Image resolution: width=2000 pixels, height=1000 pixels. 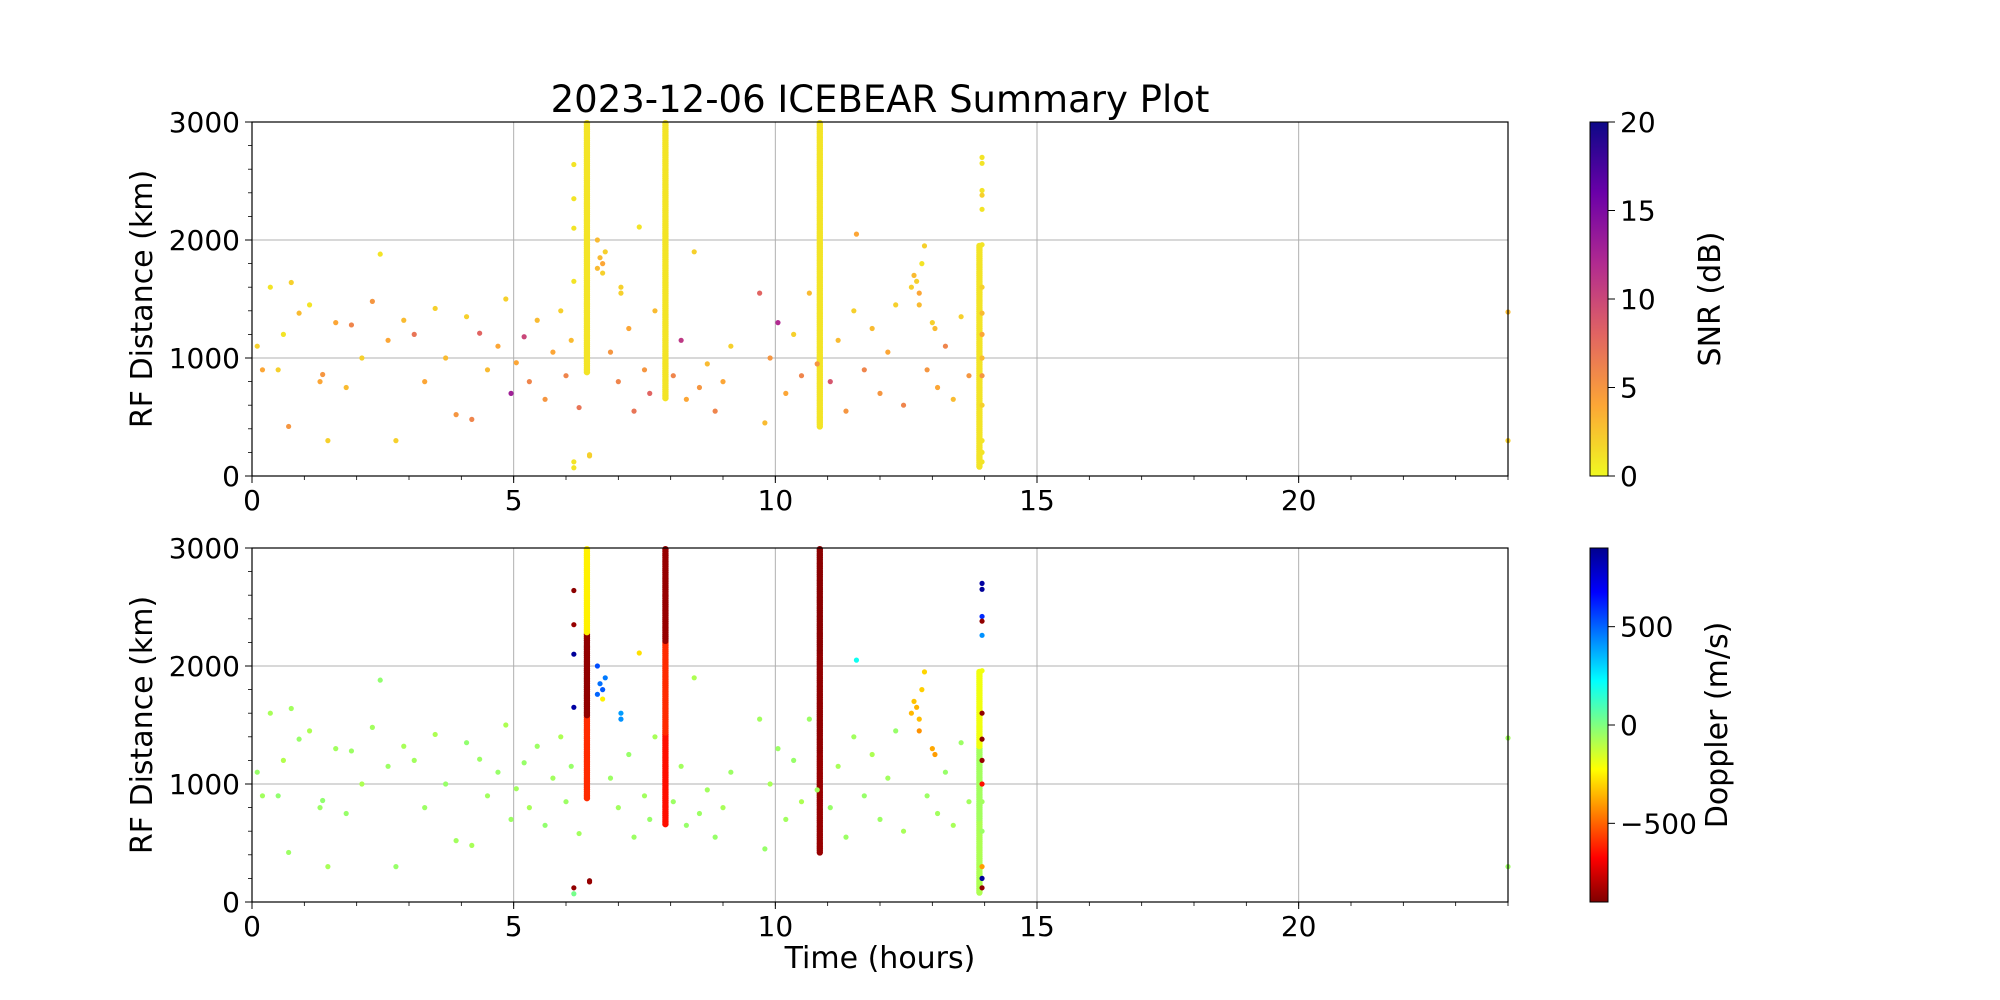 What do you see at coordinates (204, 240) in the screenshot?
I see `y-tick-label: 2000` at bounding box center [204, 240].